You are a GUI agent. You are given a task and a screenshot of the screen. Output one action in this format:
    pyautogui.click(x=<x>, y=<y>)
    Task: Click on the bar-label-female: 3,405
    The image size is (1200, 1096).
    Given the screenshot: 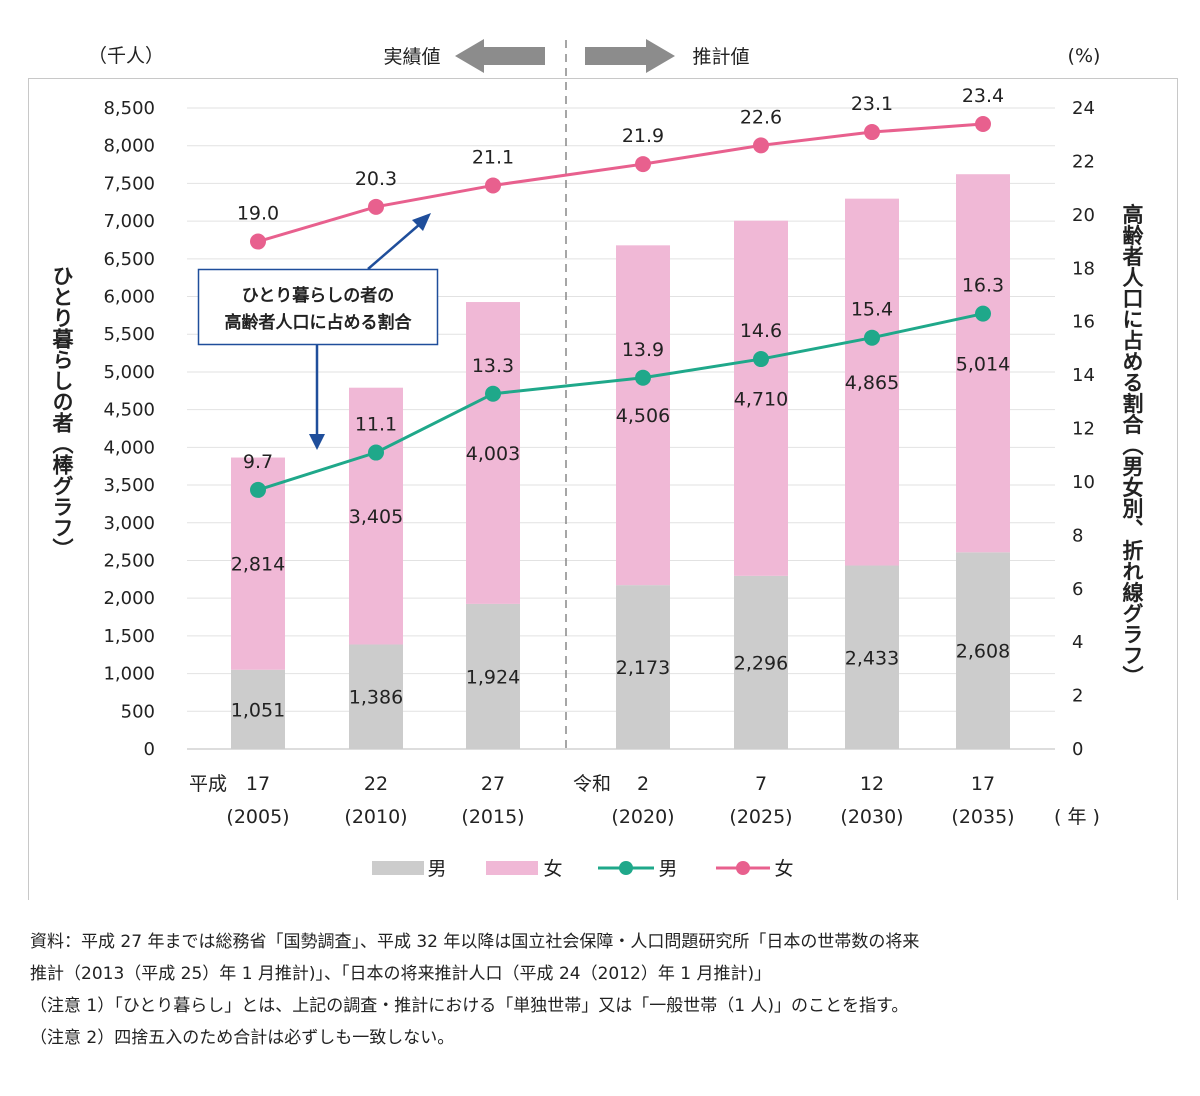 What is the action you would take?
    pyautogui.click(x=376, y=517)
    